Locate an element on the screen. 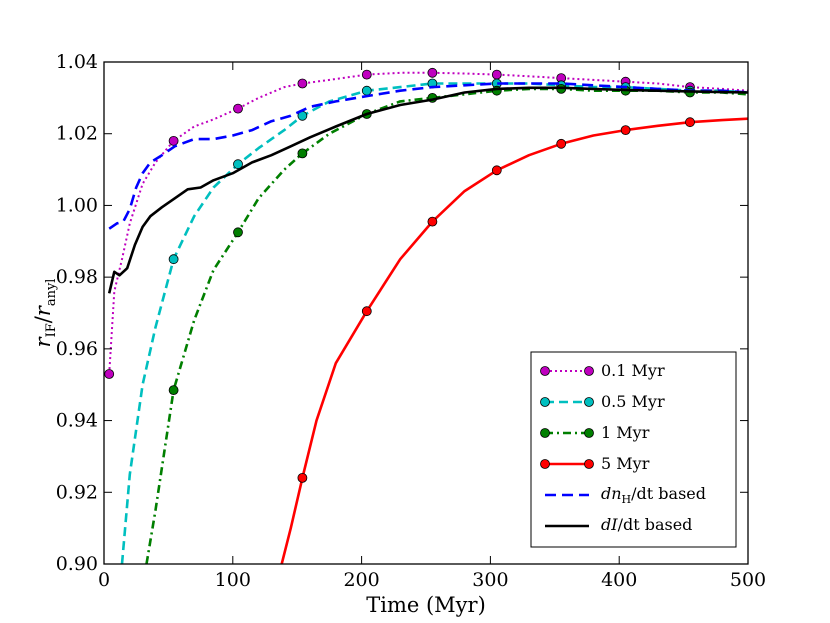  x-tick-label-0: 0 is located at coordinates (104, 580).